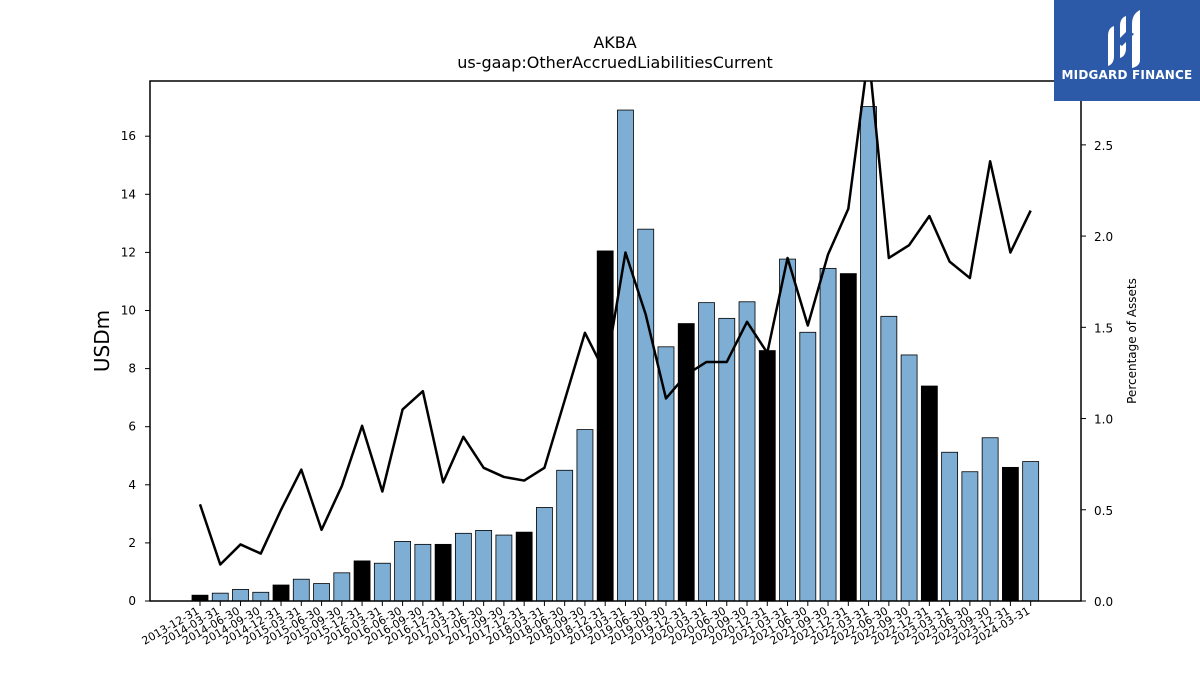  Describe the element at coordinates (615, 62) in the screenshot. I see `chart-subtitle: us-gaap:OtherAccruedLiabilitiesCurrent` at that location.